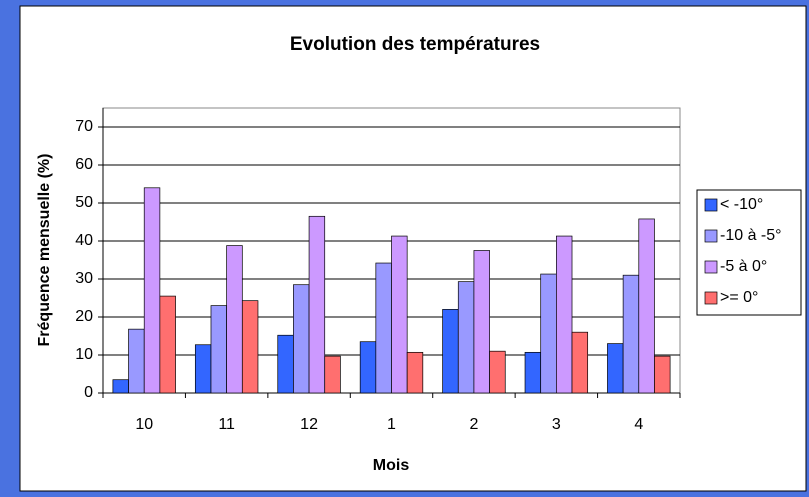 This screenshot has height=497, width=809. What do you see at coordinates (84, 164) in the screenshot?
I see `y-tick-label: 60` at bounding box center [84, 164].